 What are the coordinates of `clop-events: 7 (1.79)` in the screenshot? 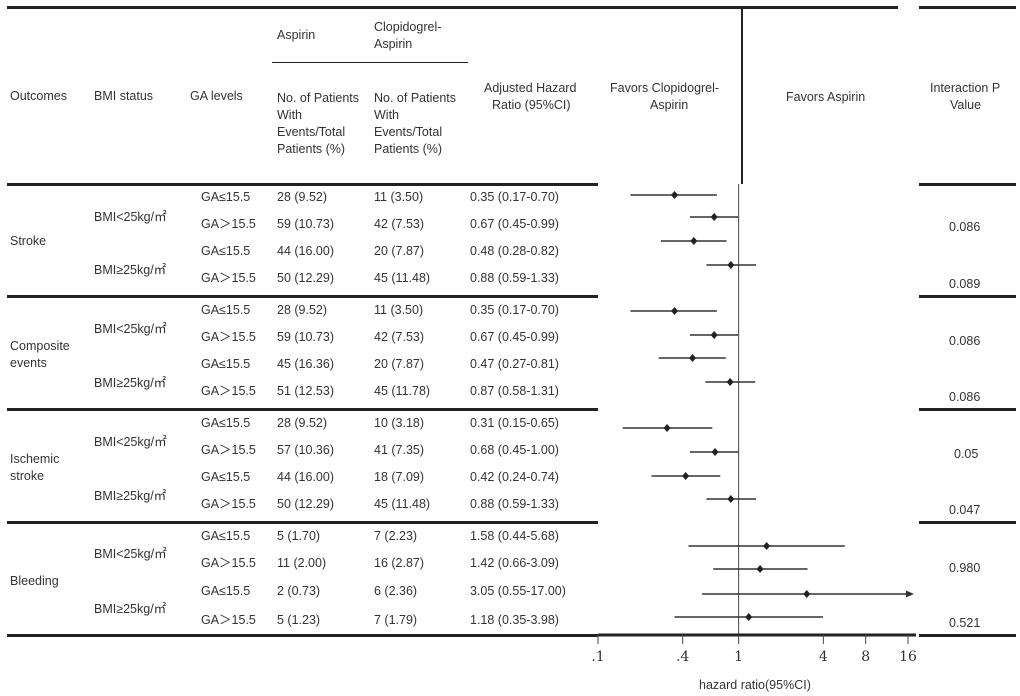 It's located at (396, 620).